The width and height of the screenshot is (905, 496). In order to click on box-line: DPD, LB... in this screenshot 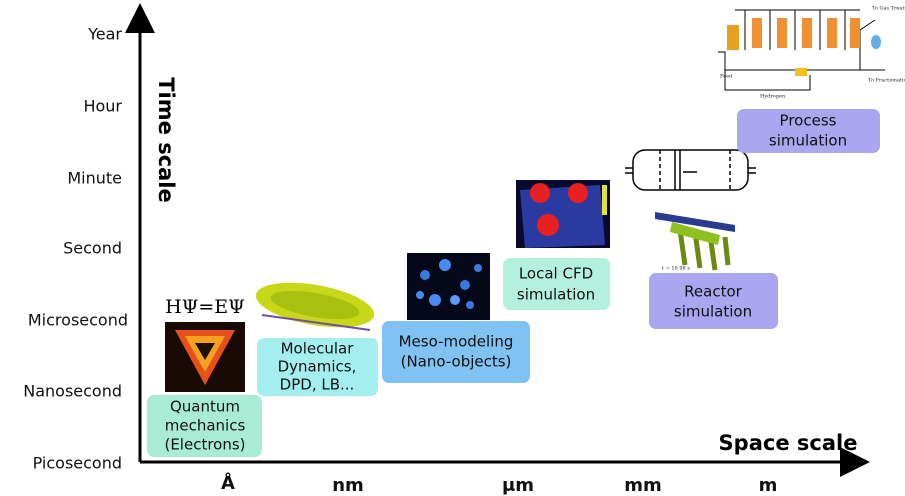, I will do `click(317, 385)`.